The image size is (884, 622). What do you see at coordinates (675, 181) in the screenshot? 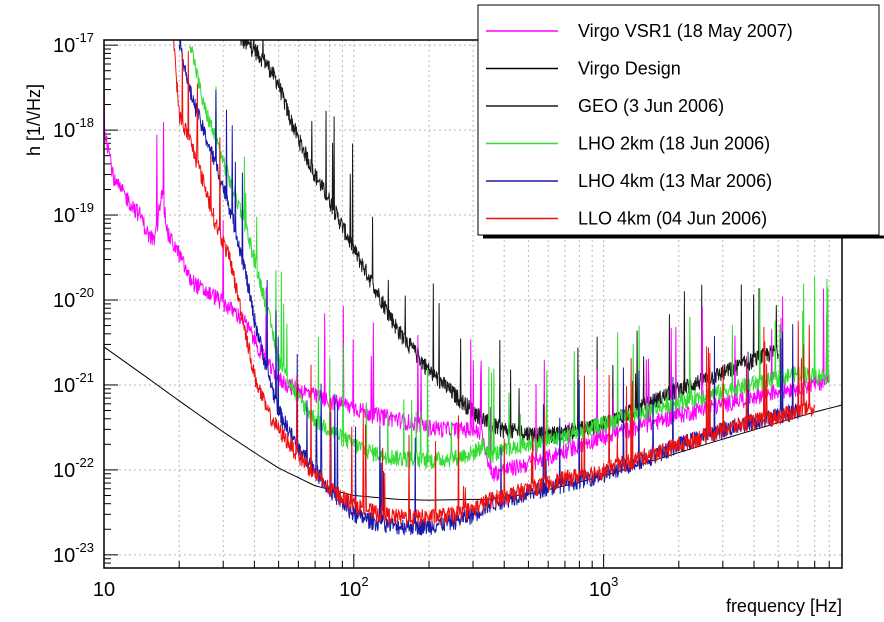
I see `legend-label: LHO 4km (13 Mar 2006)` at bounding box center [675, 181].